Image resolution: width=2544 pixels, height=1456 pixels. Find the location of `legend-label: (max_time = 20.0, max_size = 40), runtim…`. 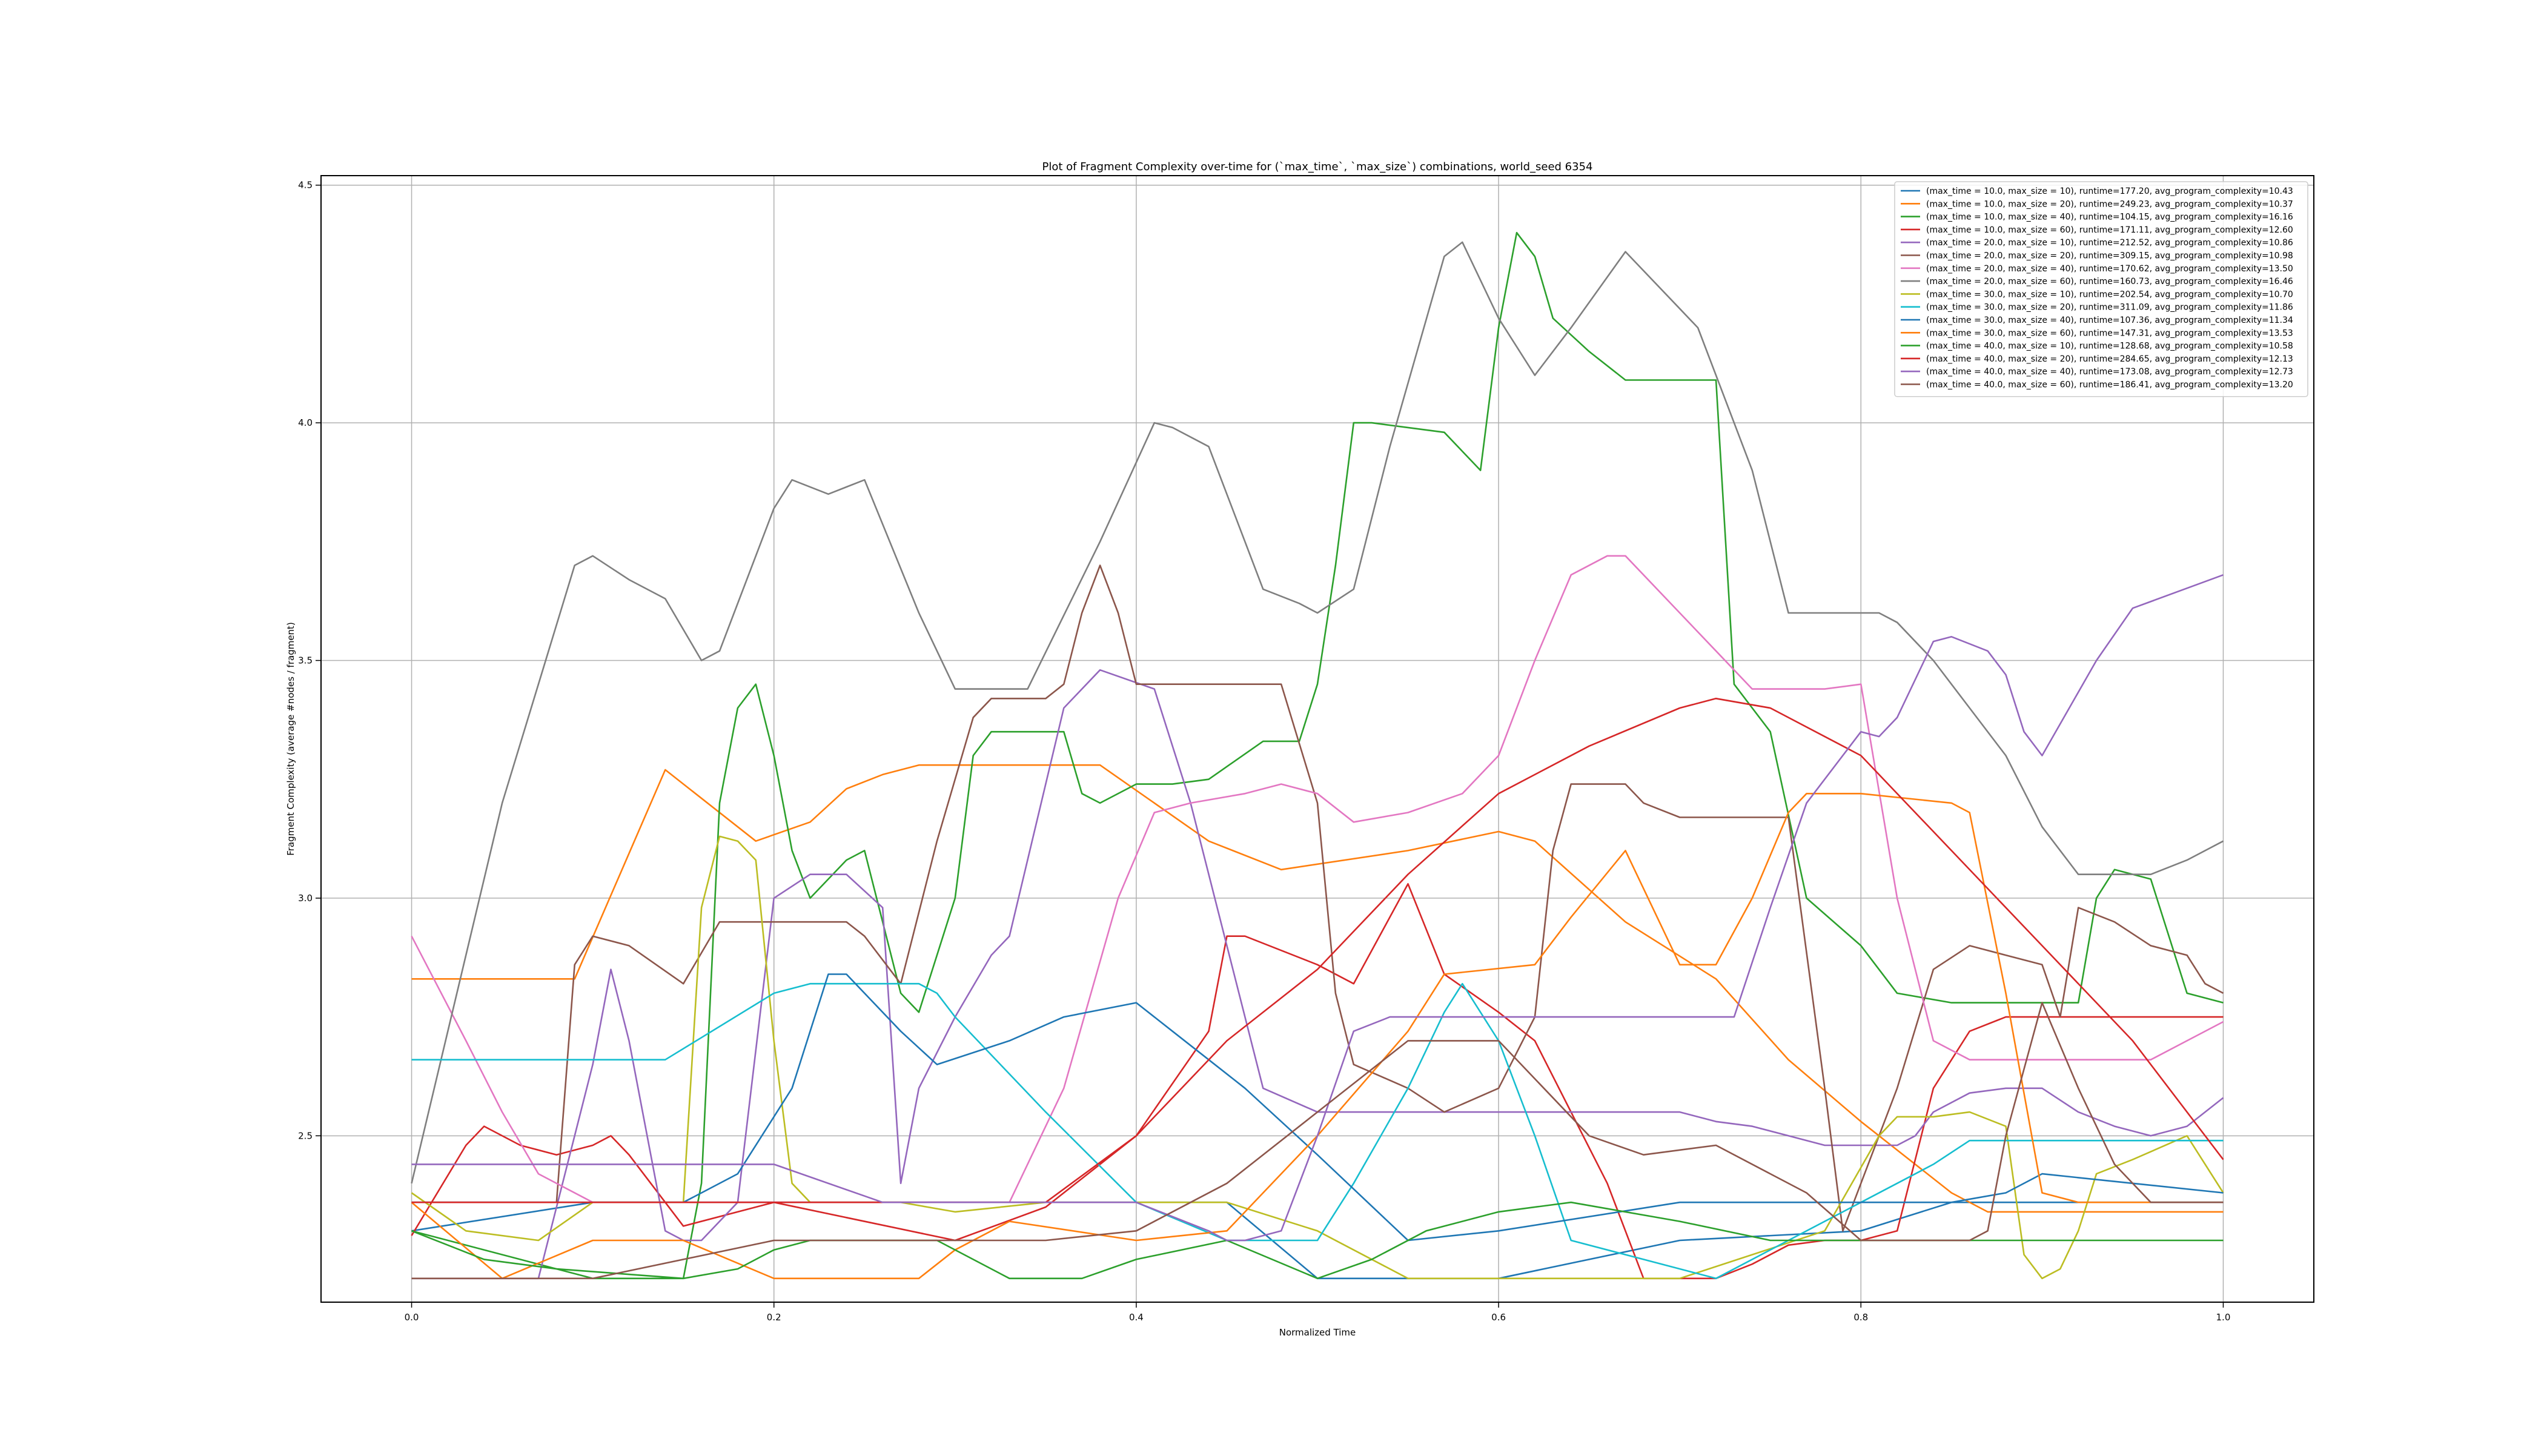

legend-label: (max_time = 20.0, max_size = 40), runtim… is located at coordinates (2109, 269).